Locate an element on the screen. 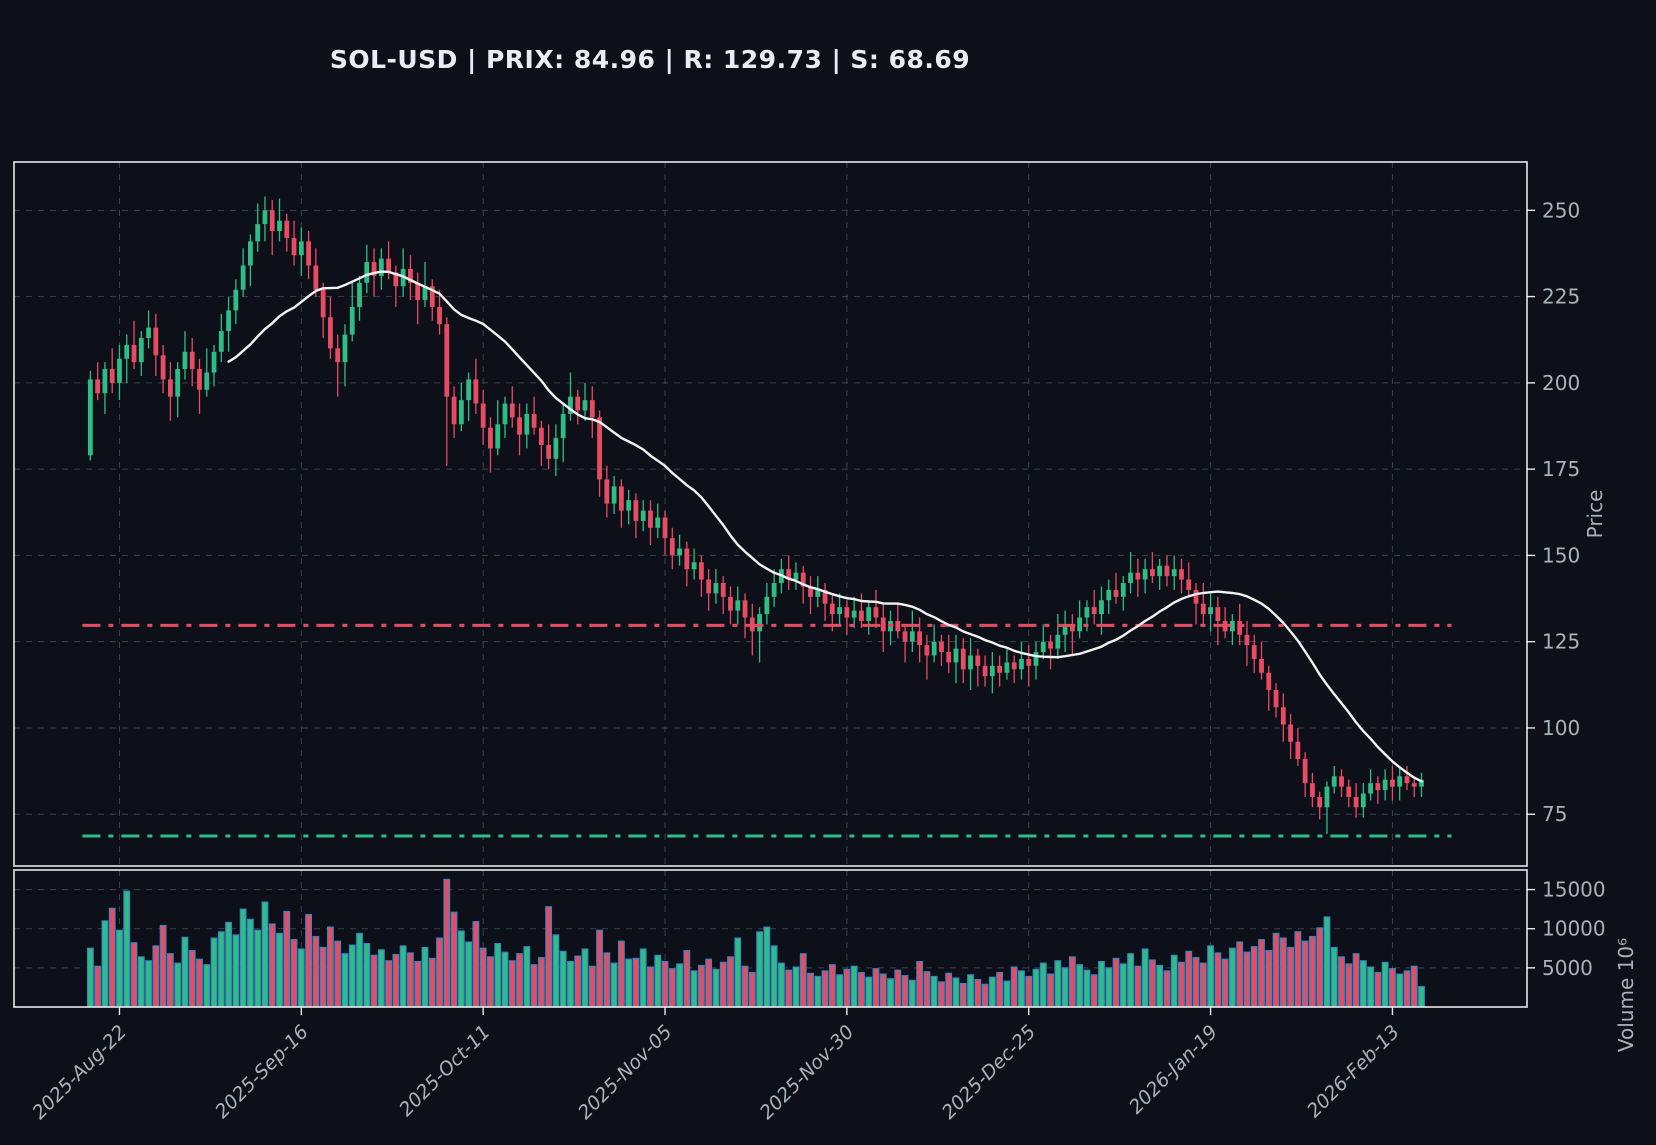  price-tick-label: 225 is located at coordinates (1561, 297).